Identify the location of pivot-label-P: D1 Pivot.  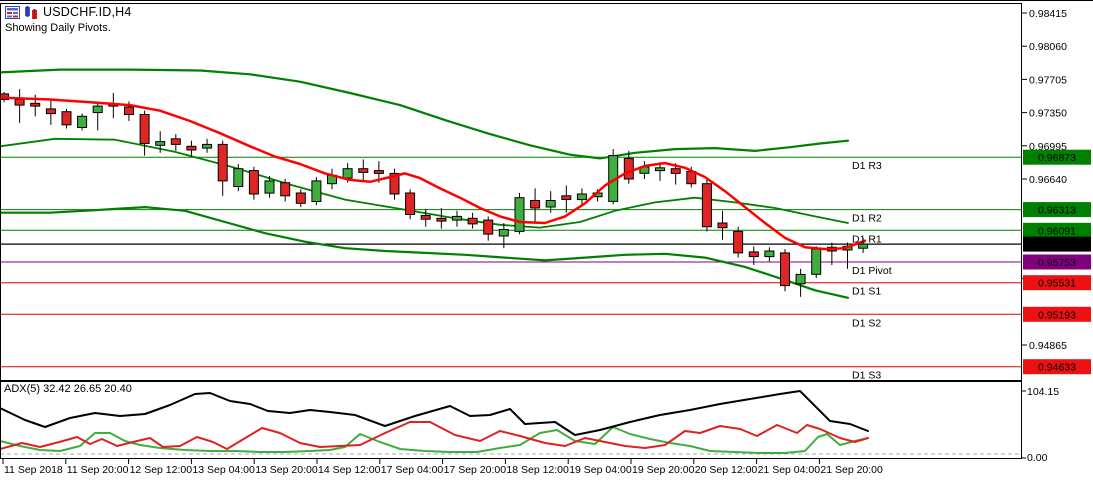
(872, 271).